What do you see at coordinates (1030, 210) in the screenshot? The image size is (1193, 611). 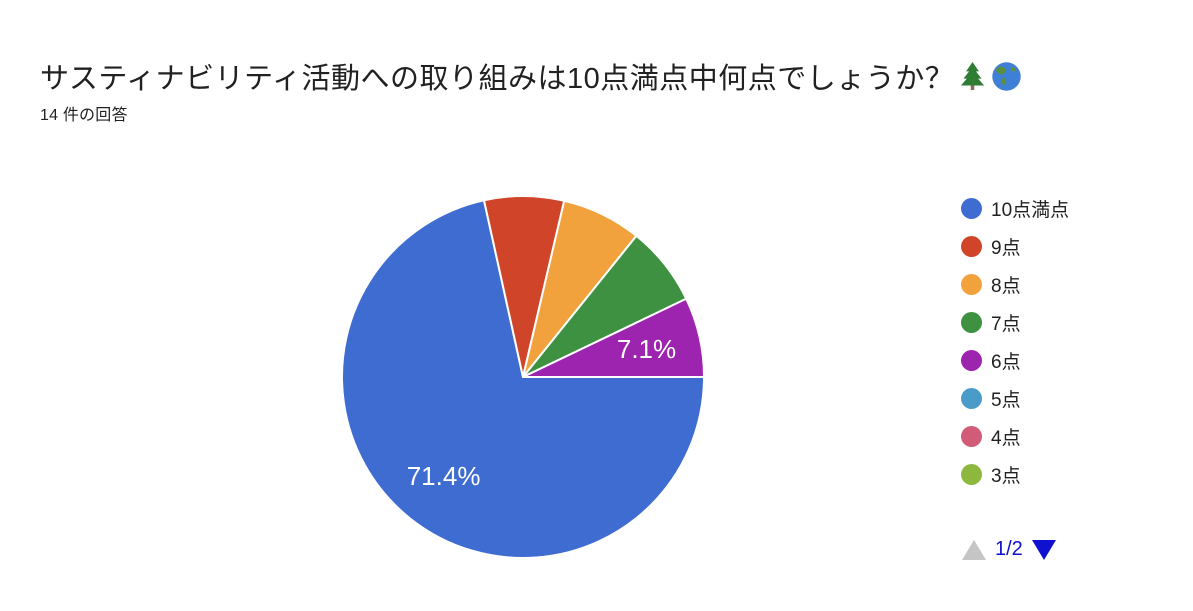 I see `legend-item-label: 10点満点` at bounding box center [1030, 210].